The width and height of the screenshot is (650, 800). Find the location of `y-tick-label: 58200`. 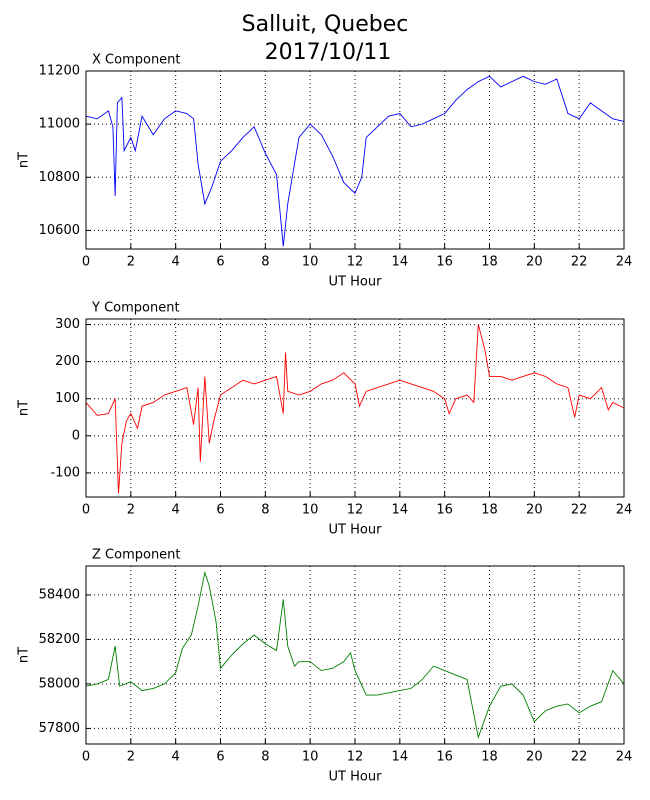

y-tick-label: 58200 is located at coordinates (59, 639).